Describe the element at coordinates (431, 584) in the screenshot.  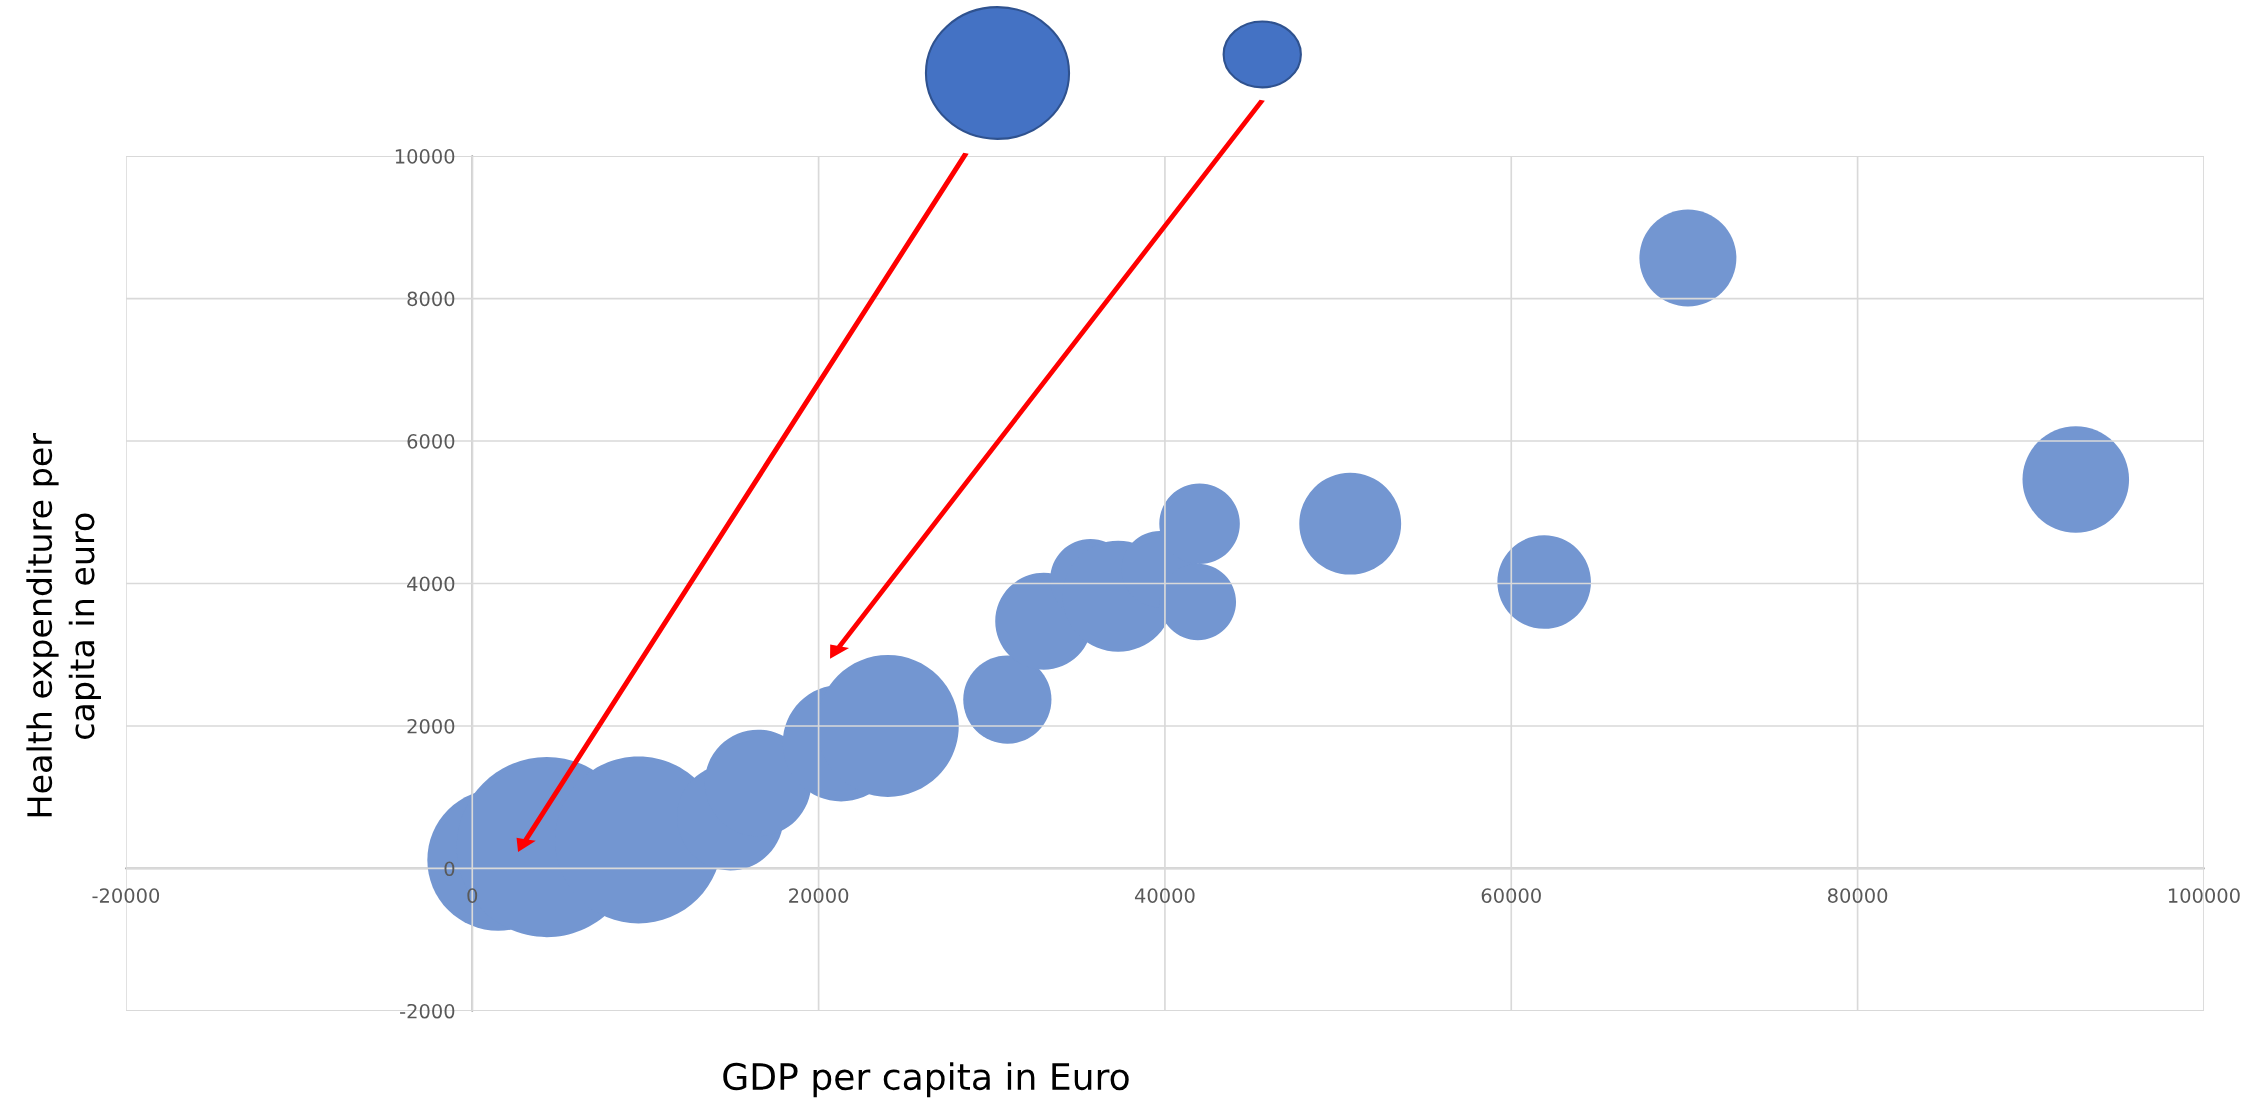
I see `y-tick-label: 4000` at that location.